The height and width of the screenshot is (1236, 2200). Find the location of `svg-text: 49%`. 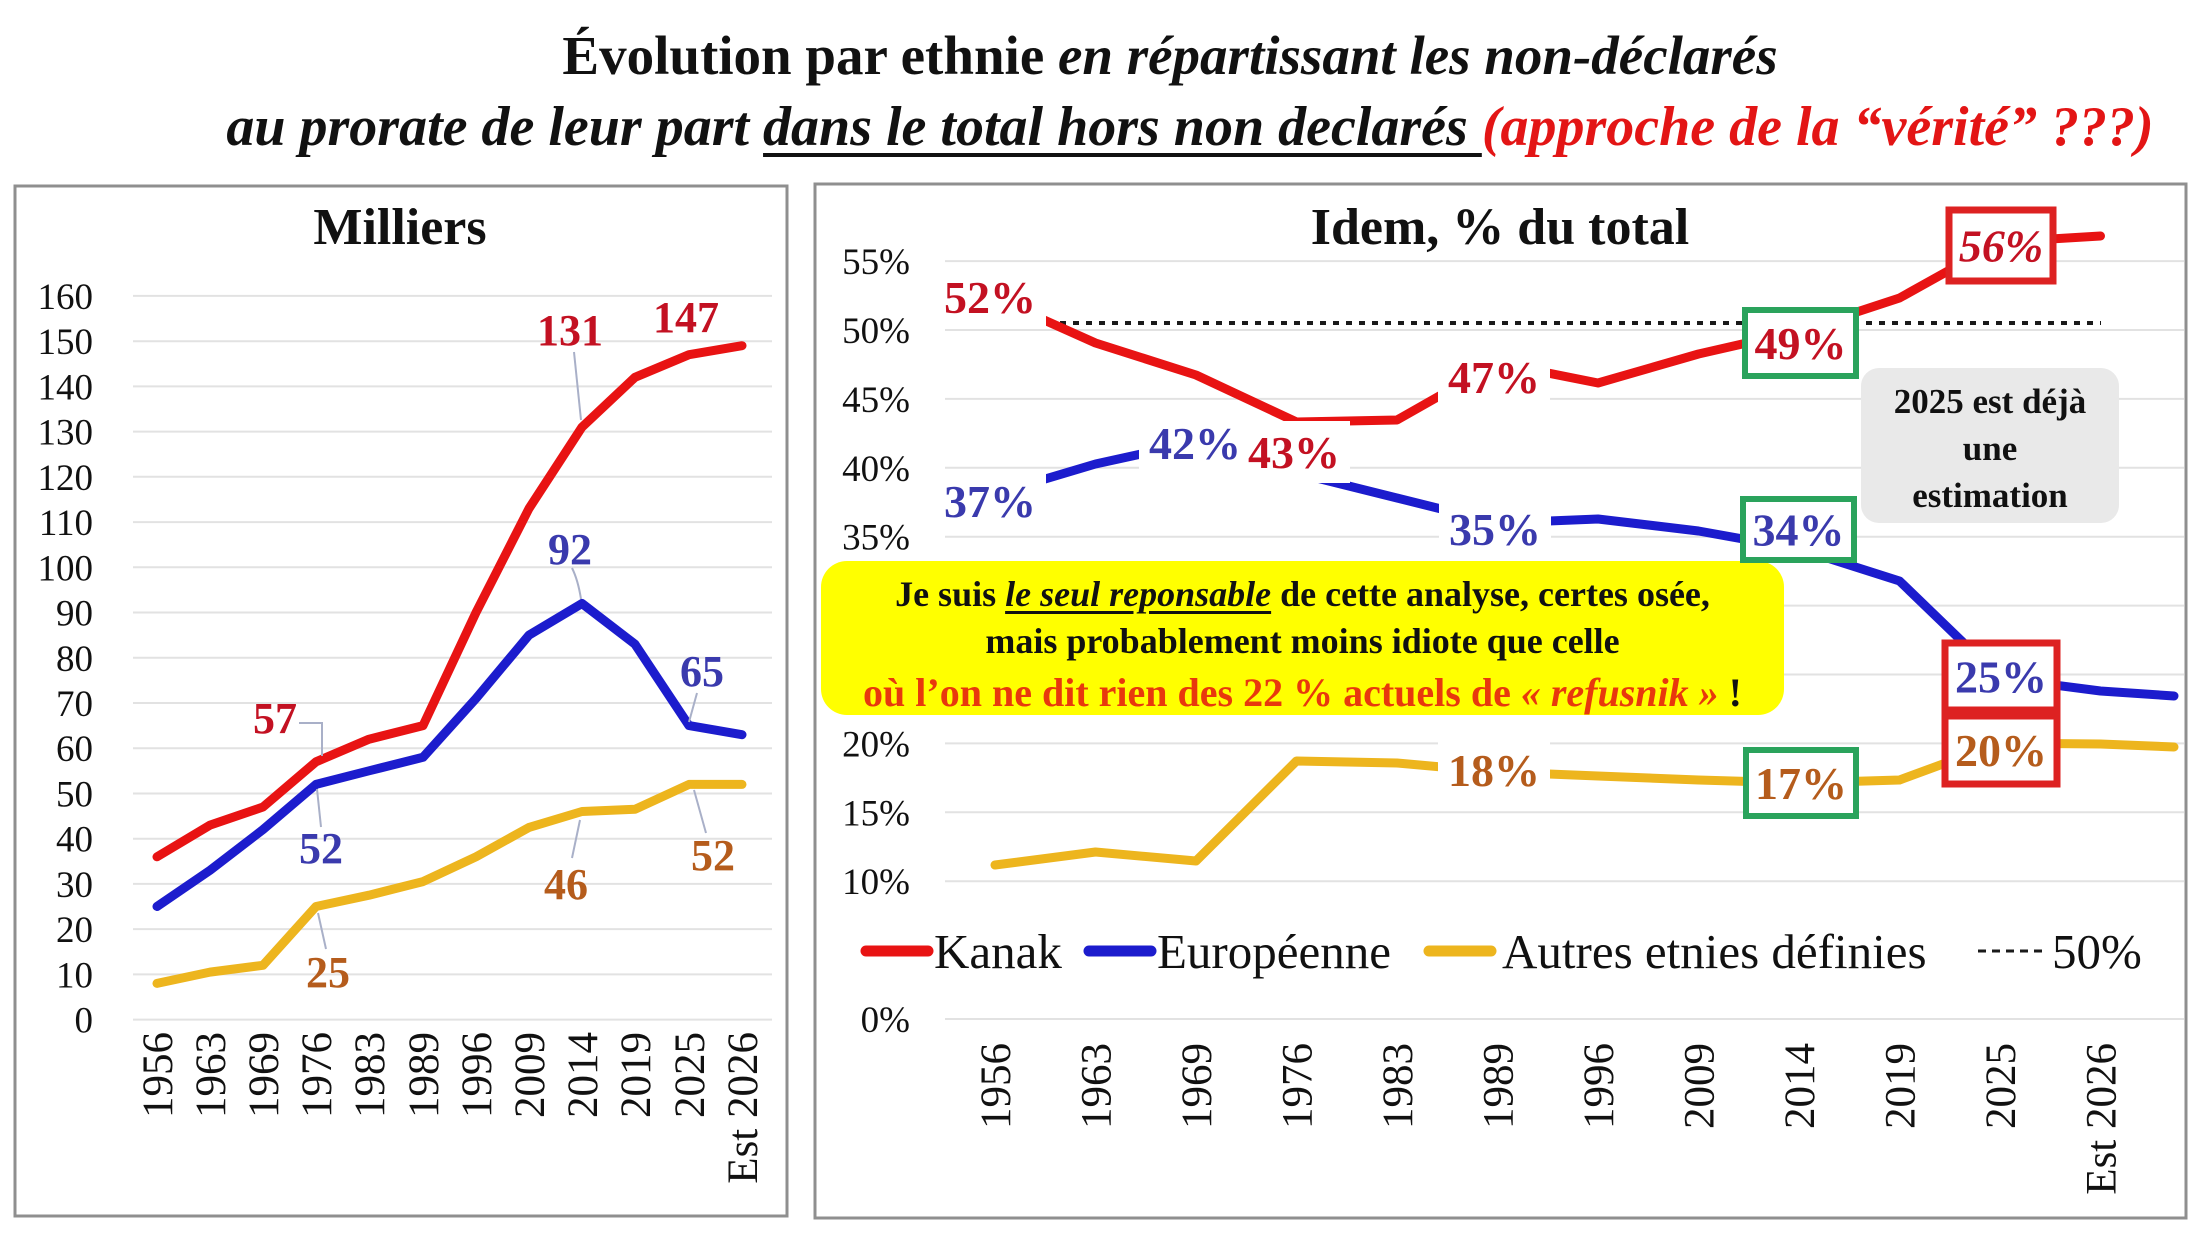

svg-text: 49% is located at coordinates (1801, 343).